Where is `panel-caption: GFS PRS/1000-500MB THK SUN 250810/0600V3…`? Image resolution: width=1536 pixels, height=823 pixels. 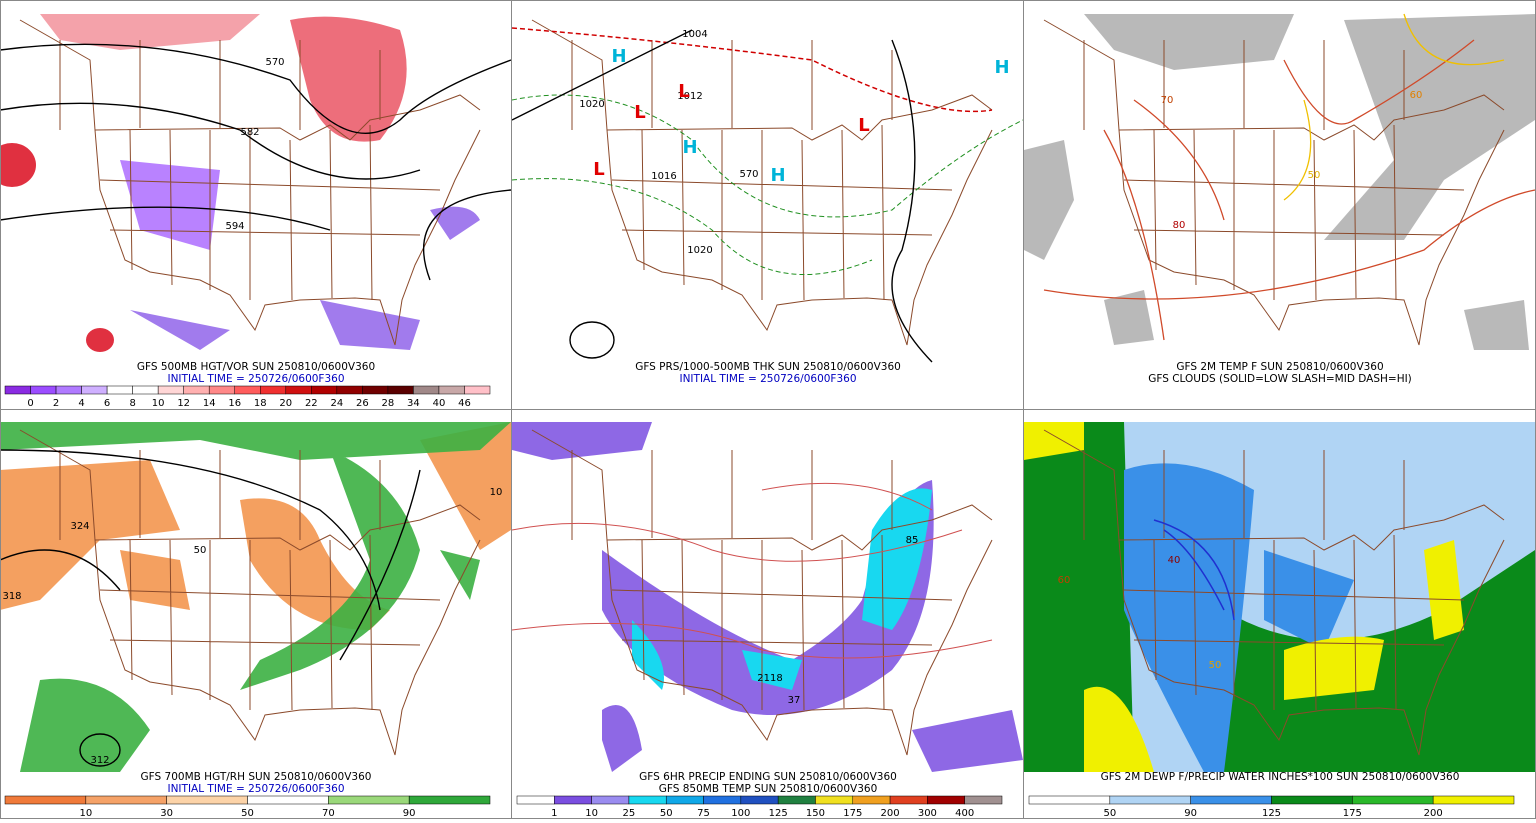
panel-caption: GFS PRS/1000-500MB THK SUN 250810/0600V3… is located at coordinates (768, 367).